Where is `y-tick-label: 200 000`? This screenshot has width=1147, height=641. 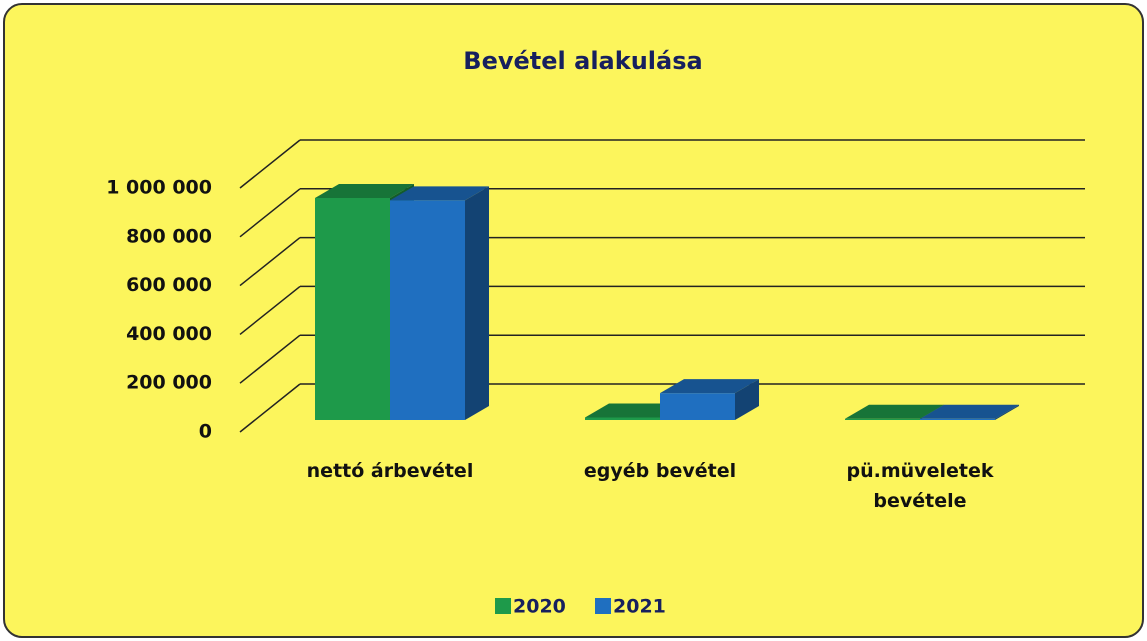
y-tick-label: 200 000 is located at coordinates (169, 383).